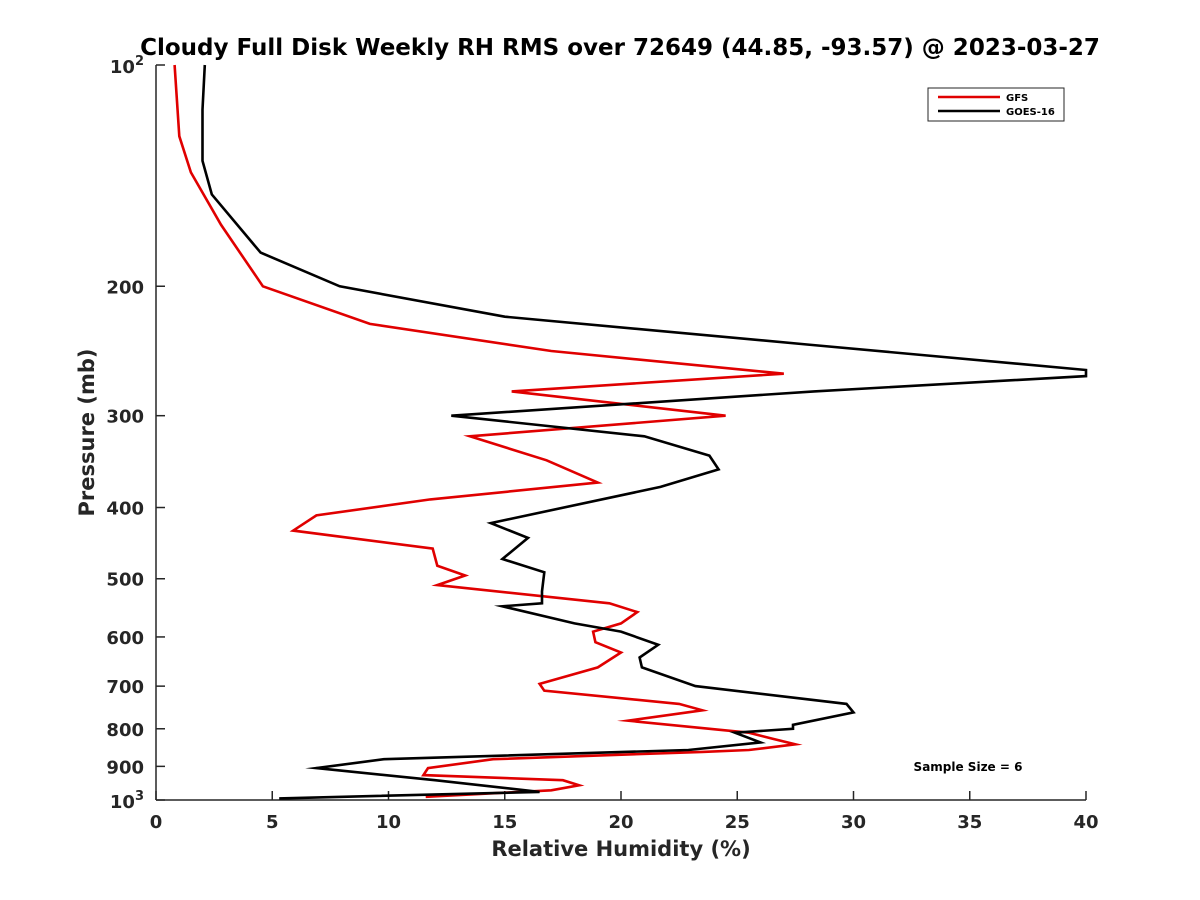  What do you see at coordinates (853, 822) in the screenshot?
I see `x-tick-label: 30` at bounding box center [853, 822].